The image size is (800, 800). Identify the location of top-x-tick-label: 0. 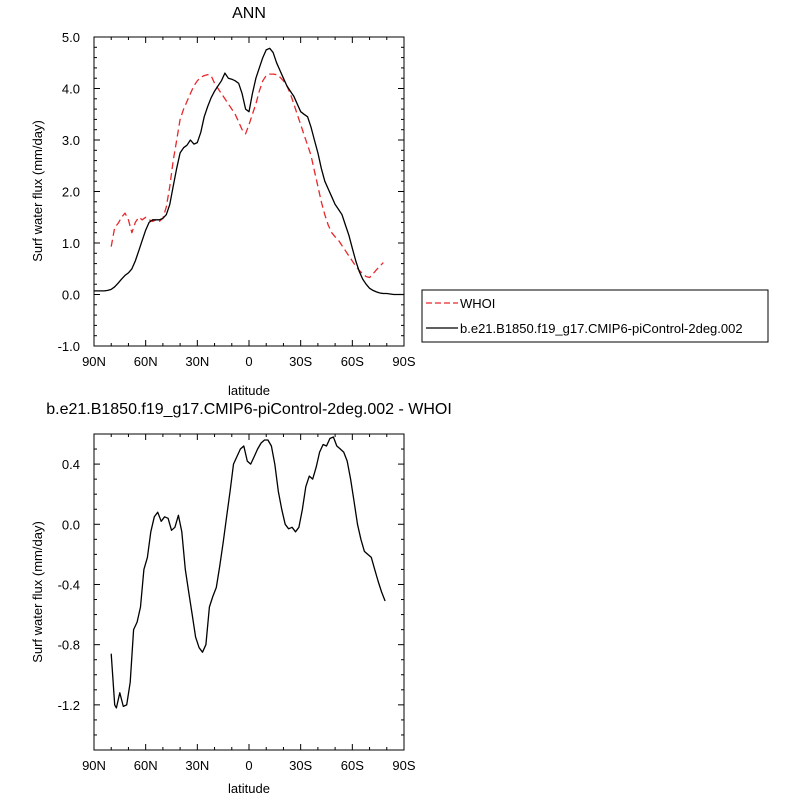
(248, 361).